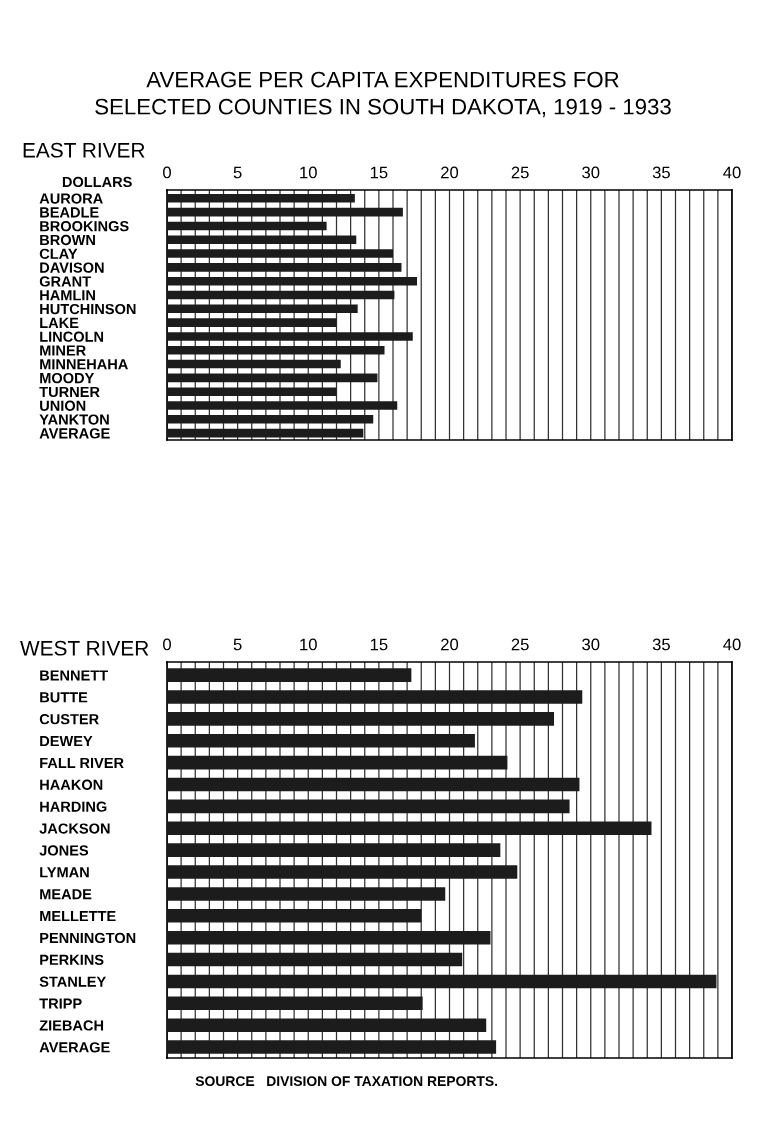 The width and height of the screenshot is (766, 1137). Describe the element at coordinates (69, 392) in the screenshot. I see `y-tick-label: TURNER` at that location.